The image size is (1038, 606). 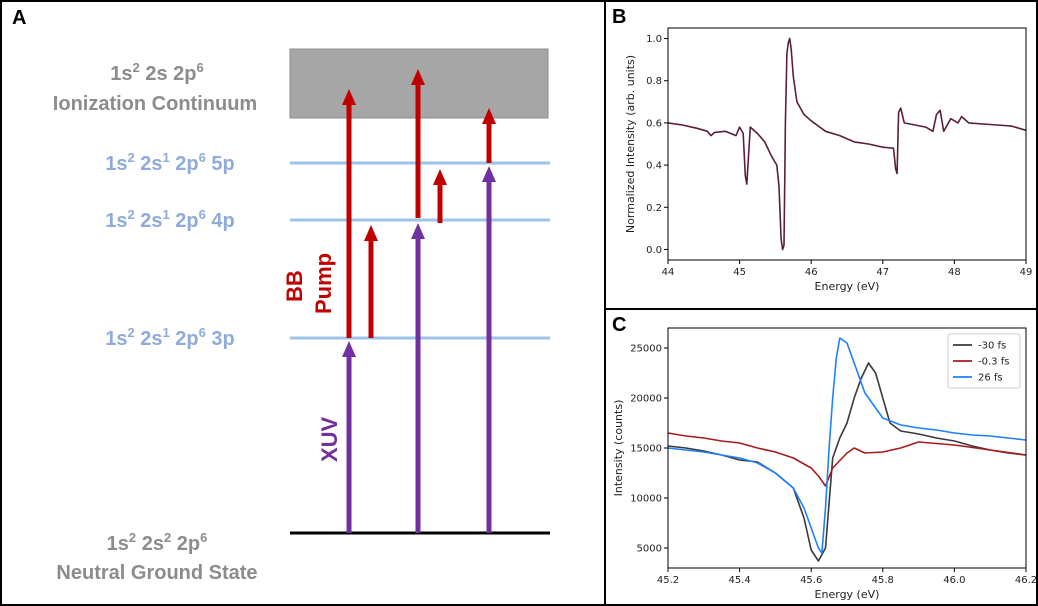 What do you see at coordinates (954, 272) in the screenshot?
I see `x-tick-label: 48` at bounding box center [954, 272].